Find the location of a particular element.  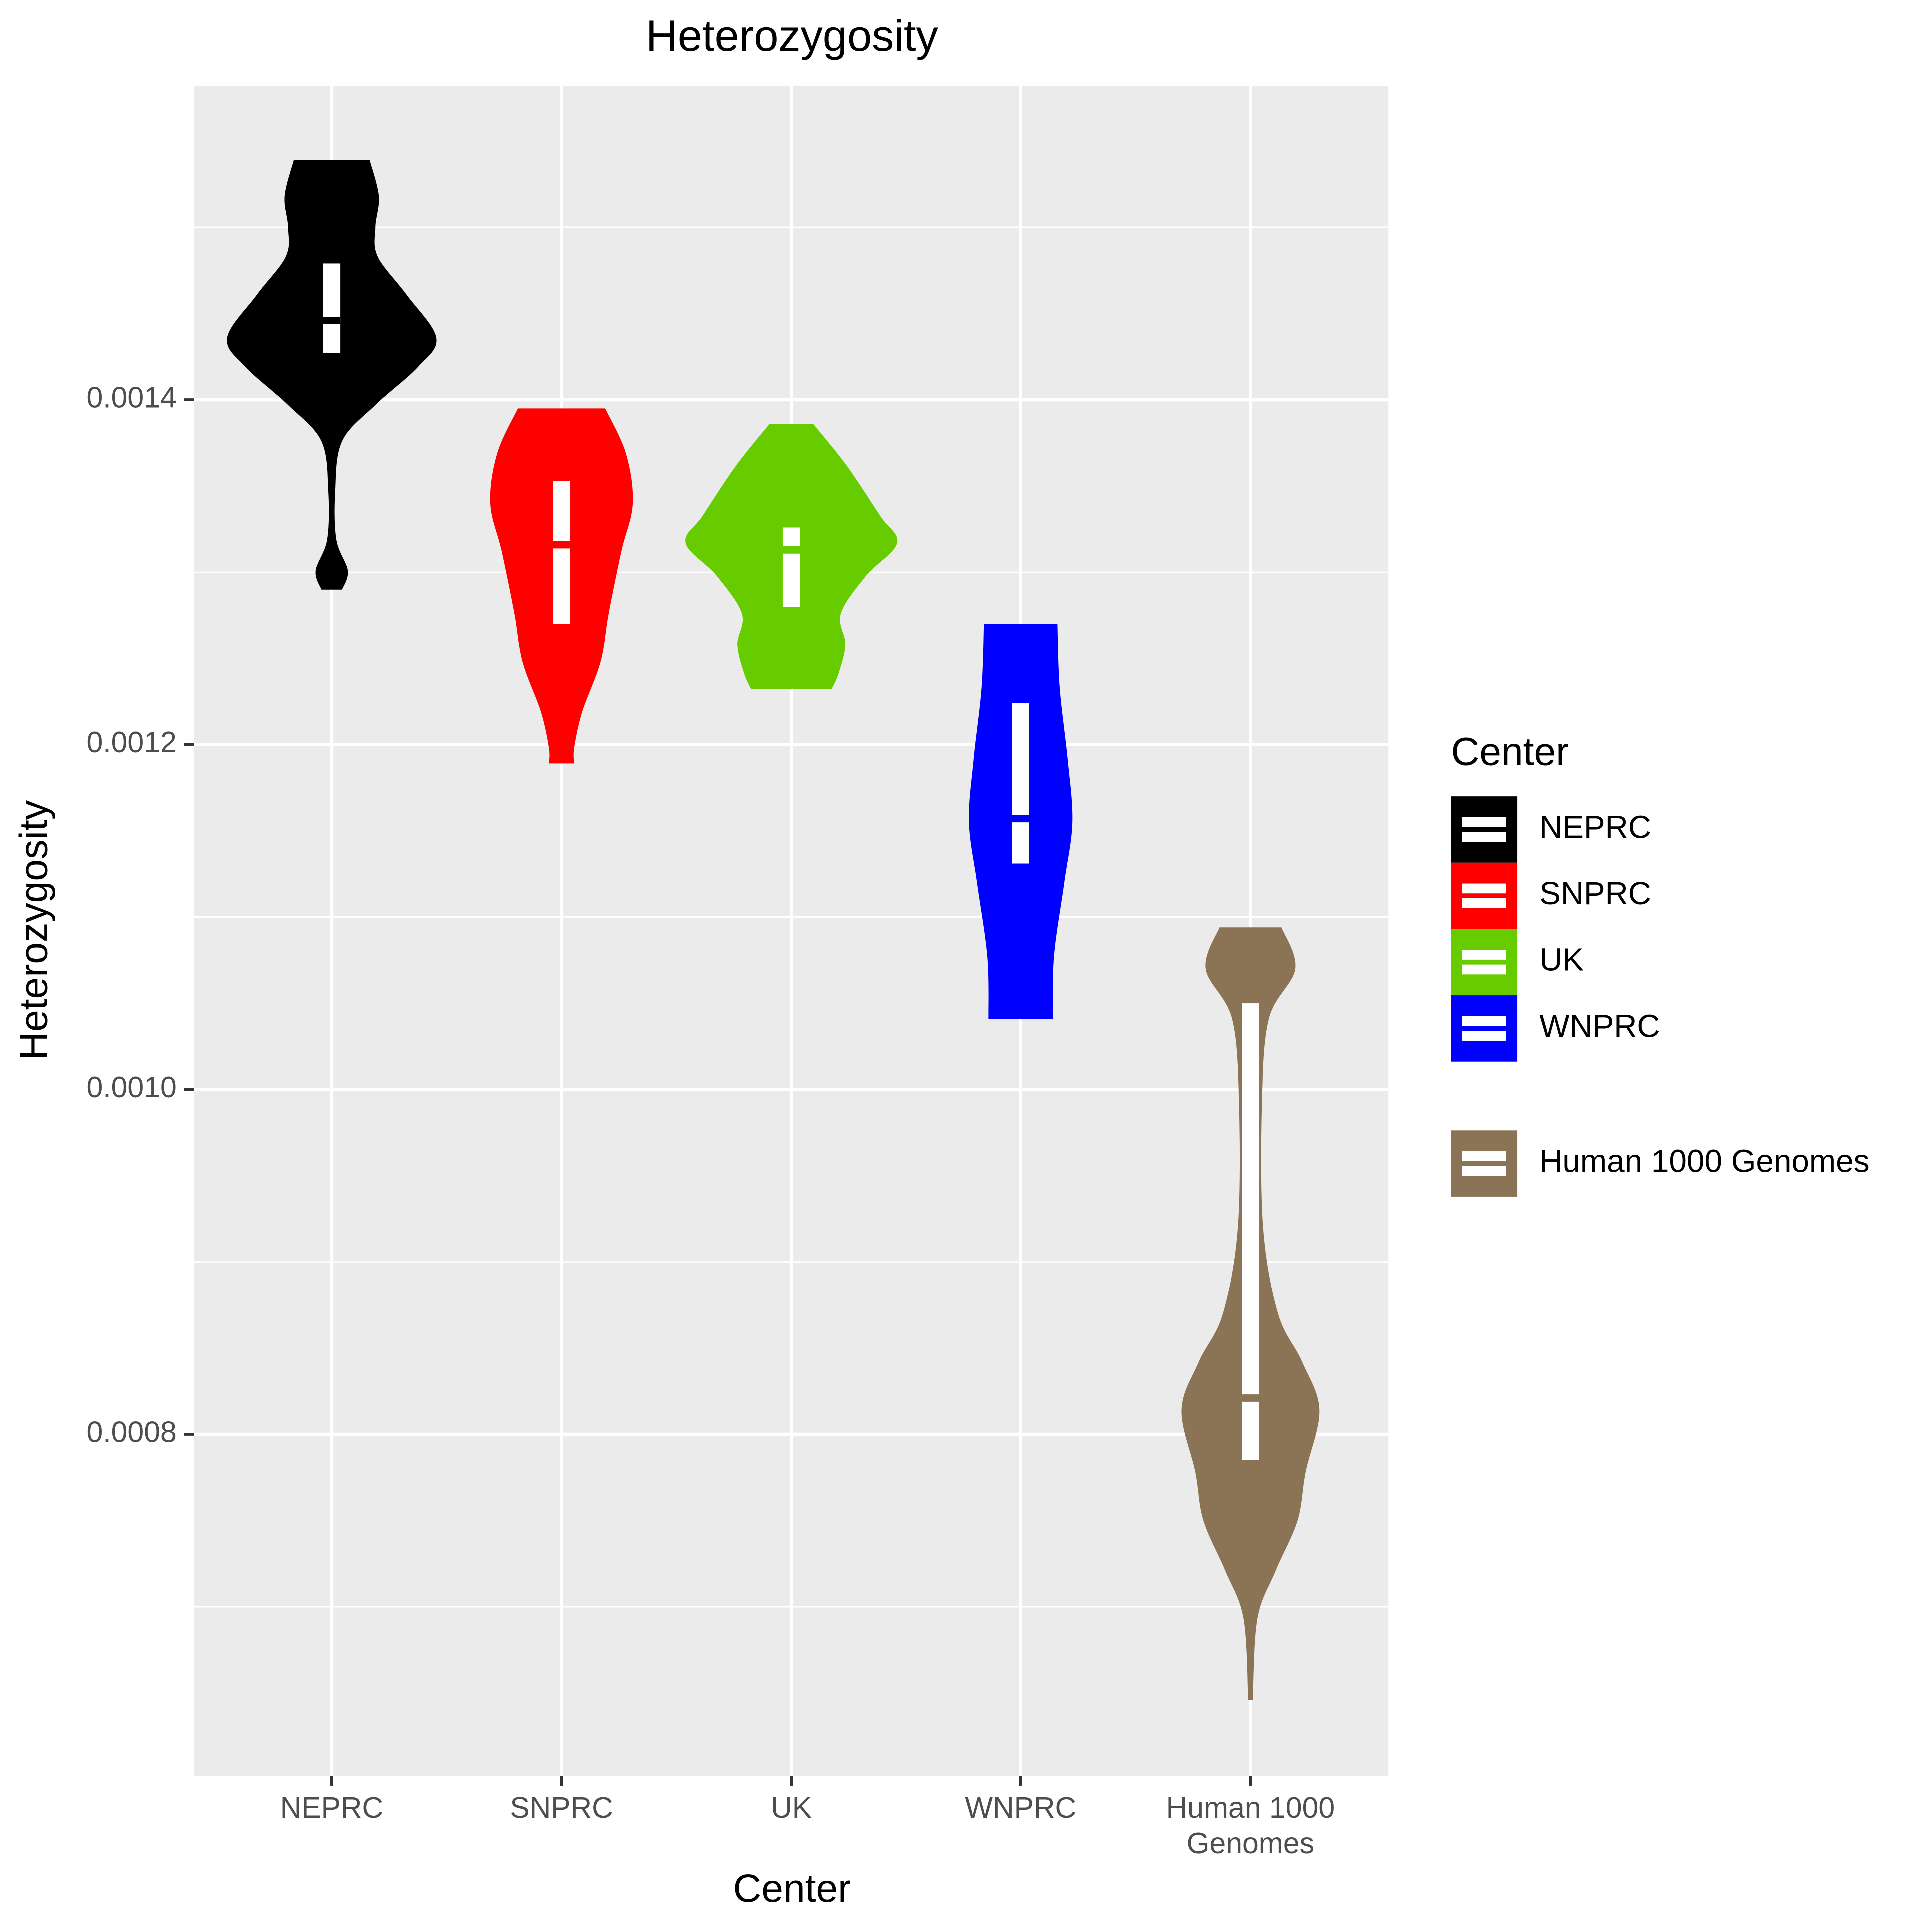

violin is located at coordinates (332, 375).